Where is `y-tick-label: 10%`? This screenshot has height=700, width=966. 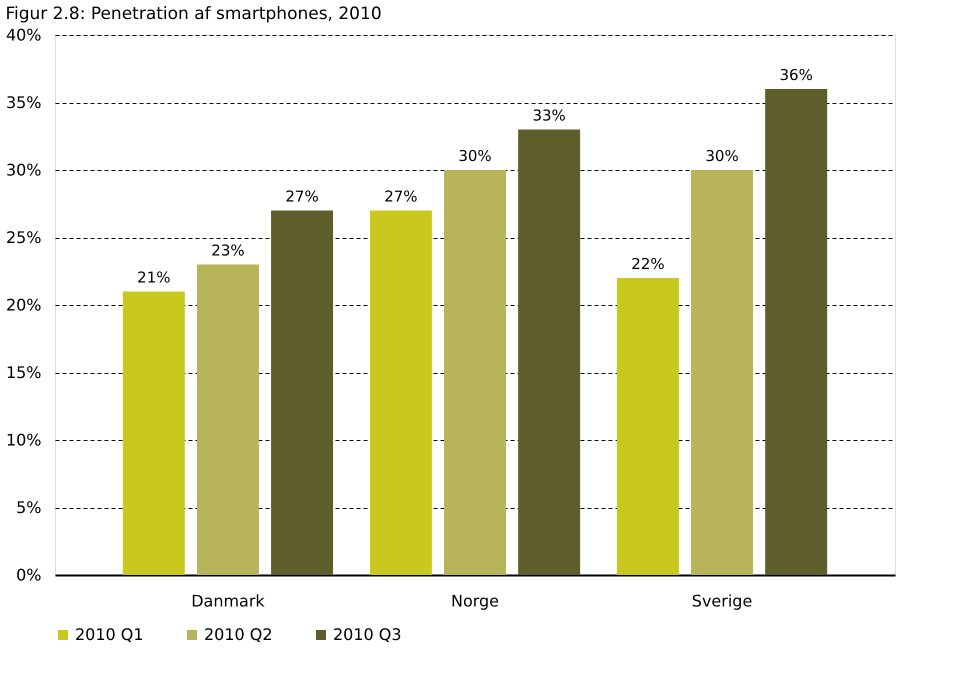
y-tick-label: 10% is located at coordinates (24, 440).